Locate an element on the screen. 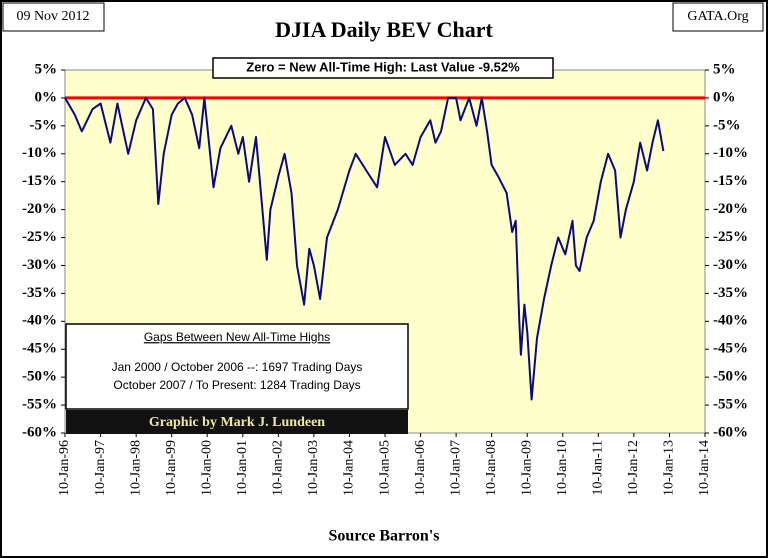 This screenshot has height=558, width=768. top-box is located at coordinates (383, 68).